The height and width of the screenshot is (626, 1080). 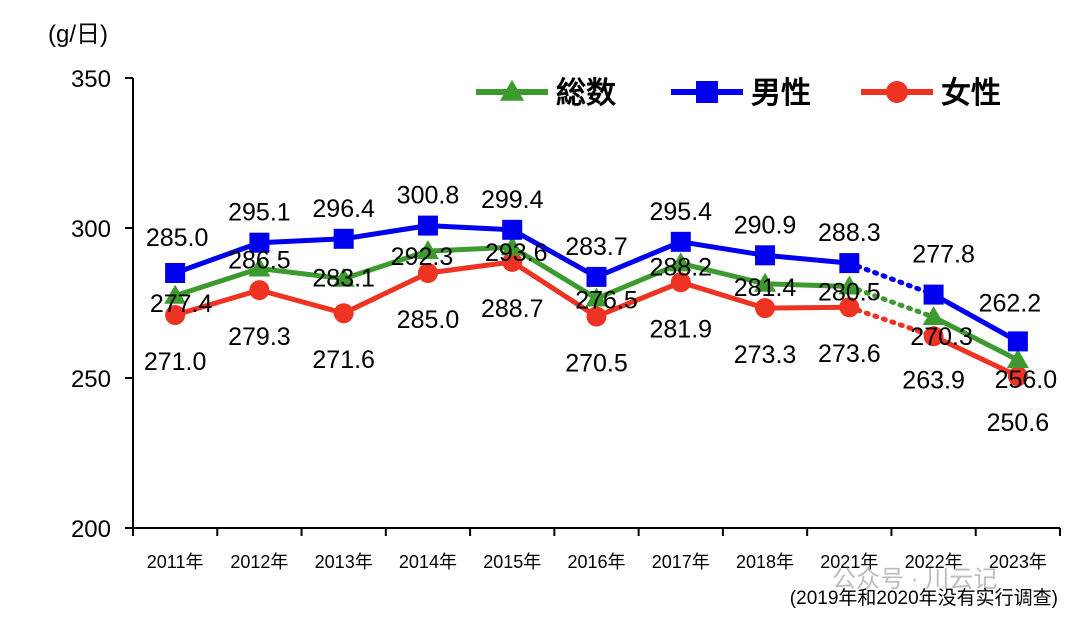 What do you see at coordinates (914, 579) in the screenshot?
I see `watermark: 公众号 · 川云记` at bounding box center [914, 579].